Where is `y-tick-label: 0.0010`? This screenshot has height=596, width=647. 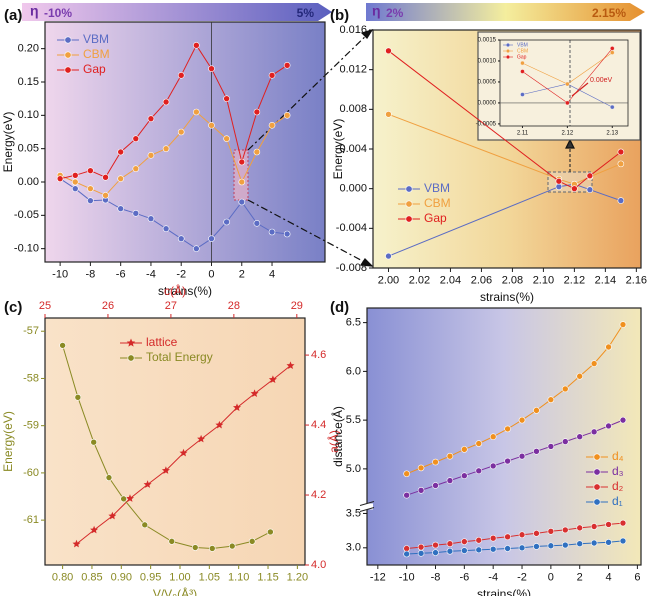 y-tick-label: 0.0010 is located at coordinates (487, 62).